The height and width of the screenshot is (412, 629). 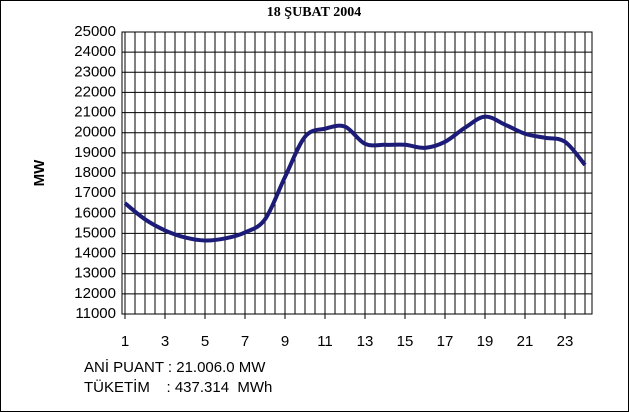 What do you see at coordinates (165, 341) in the screenshot?
I see `x-tick-label: 3` at bounding box center [165, 341].